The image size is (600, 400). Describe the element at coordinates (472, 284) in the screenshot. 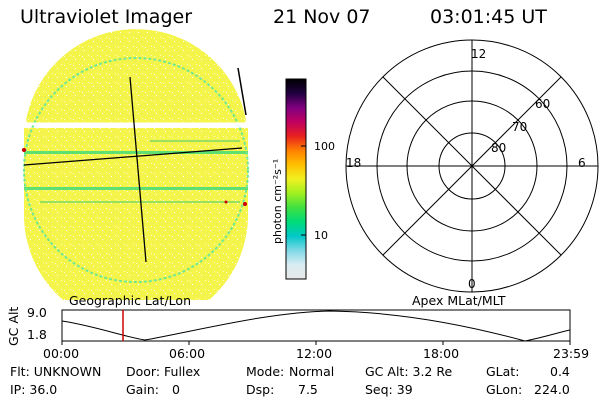

I see `mlt-label-0: 0` at that location.